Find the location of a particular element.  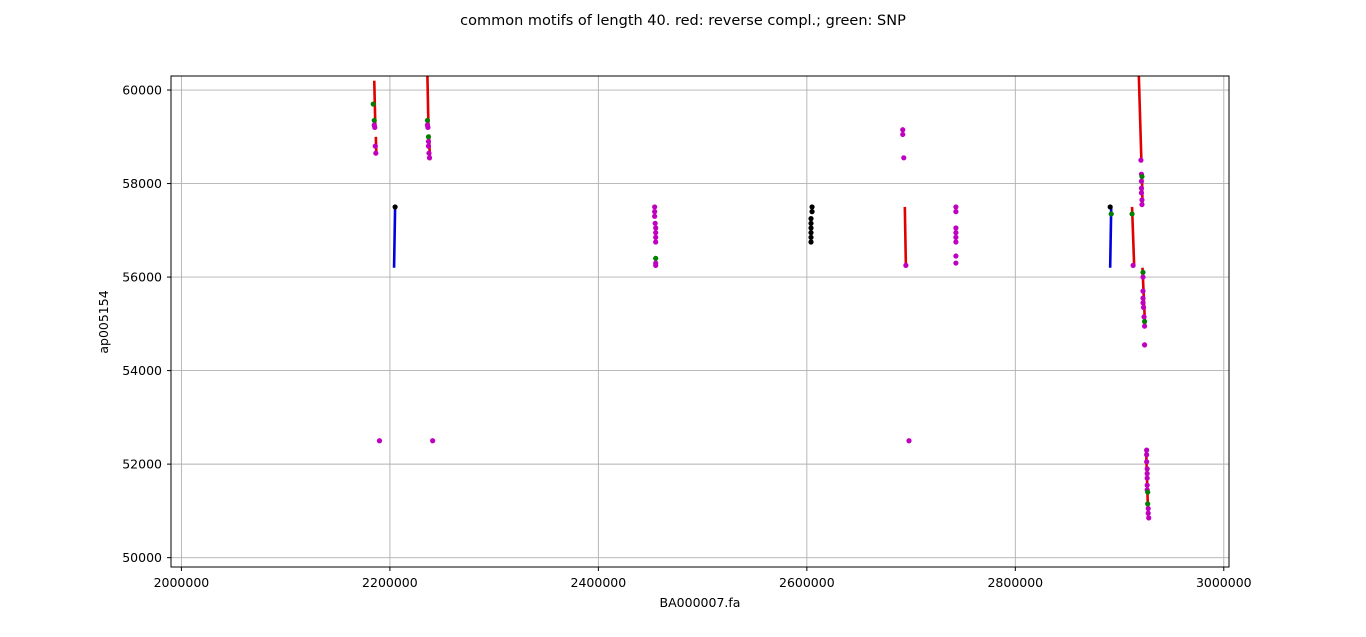

y-tick-label: 54000 is located at coordinates (142, 370).